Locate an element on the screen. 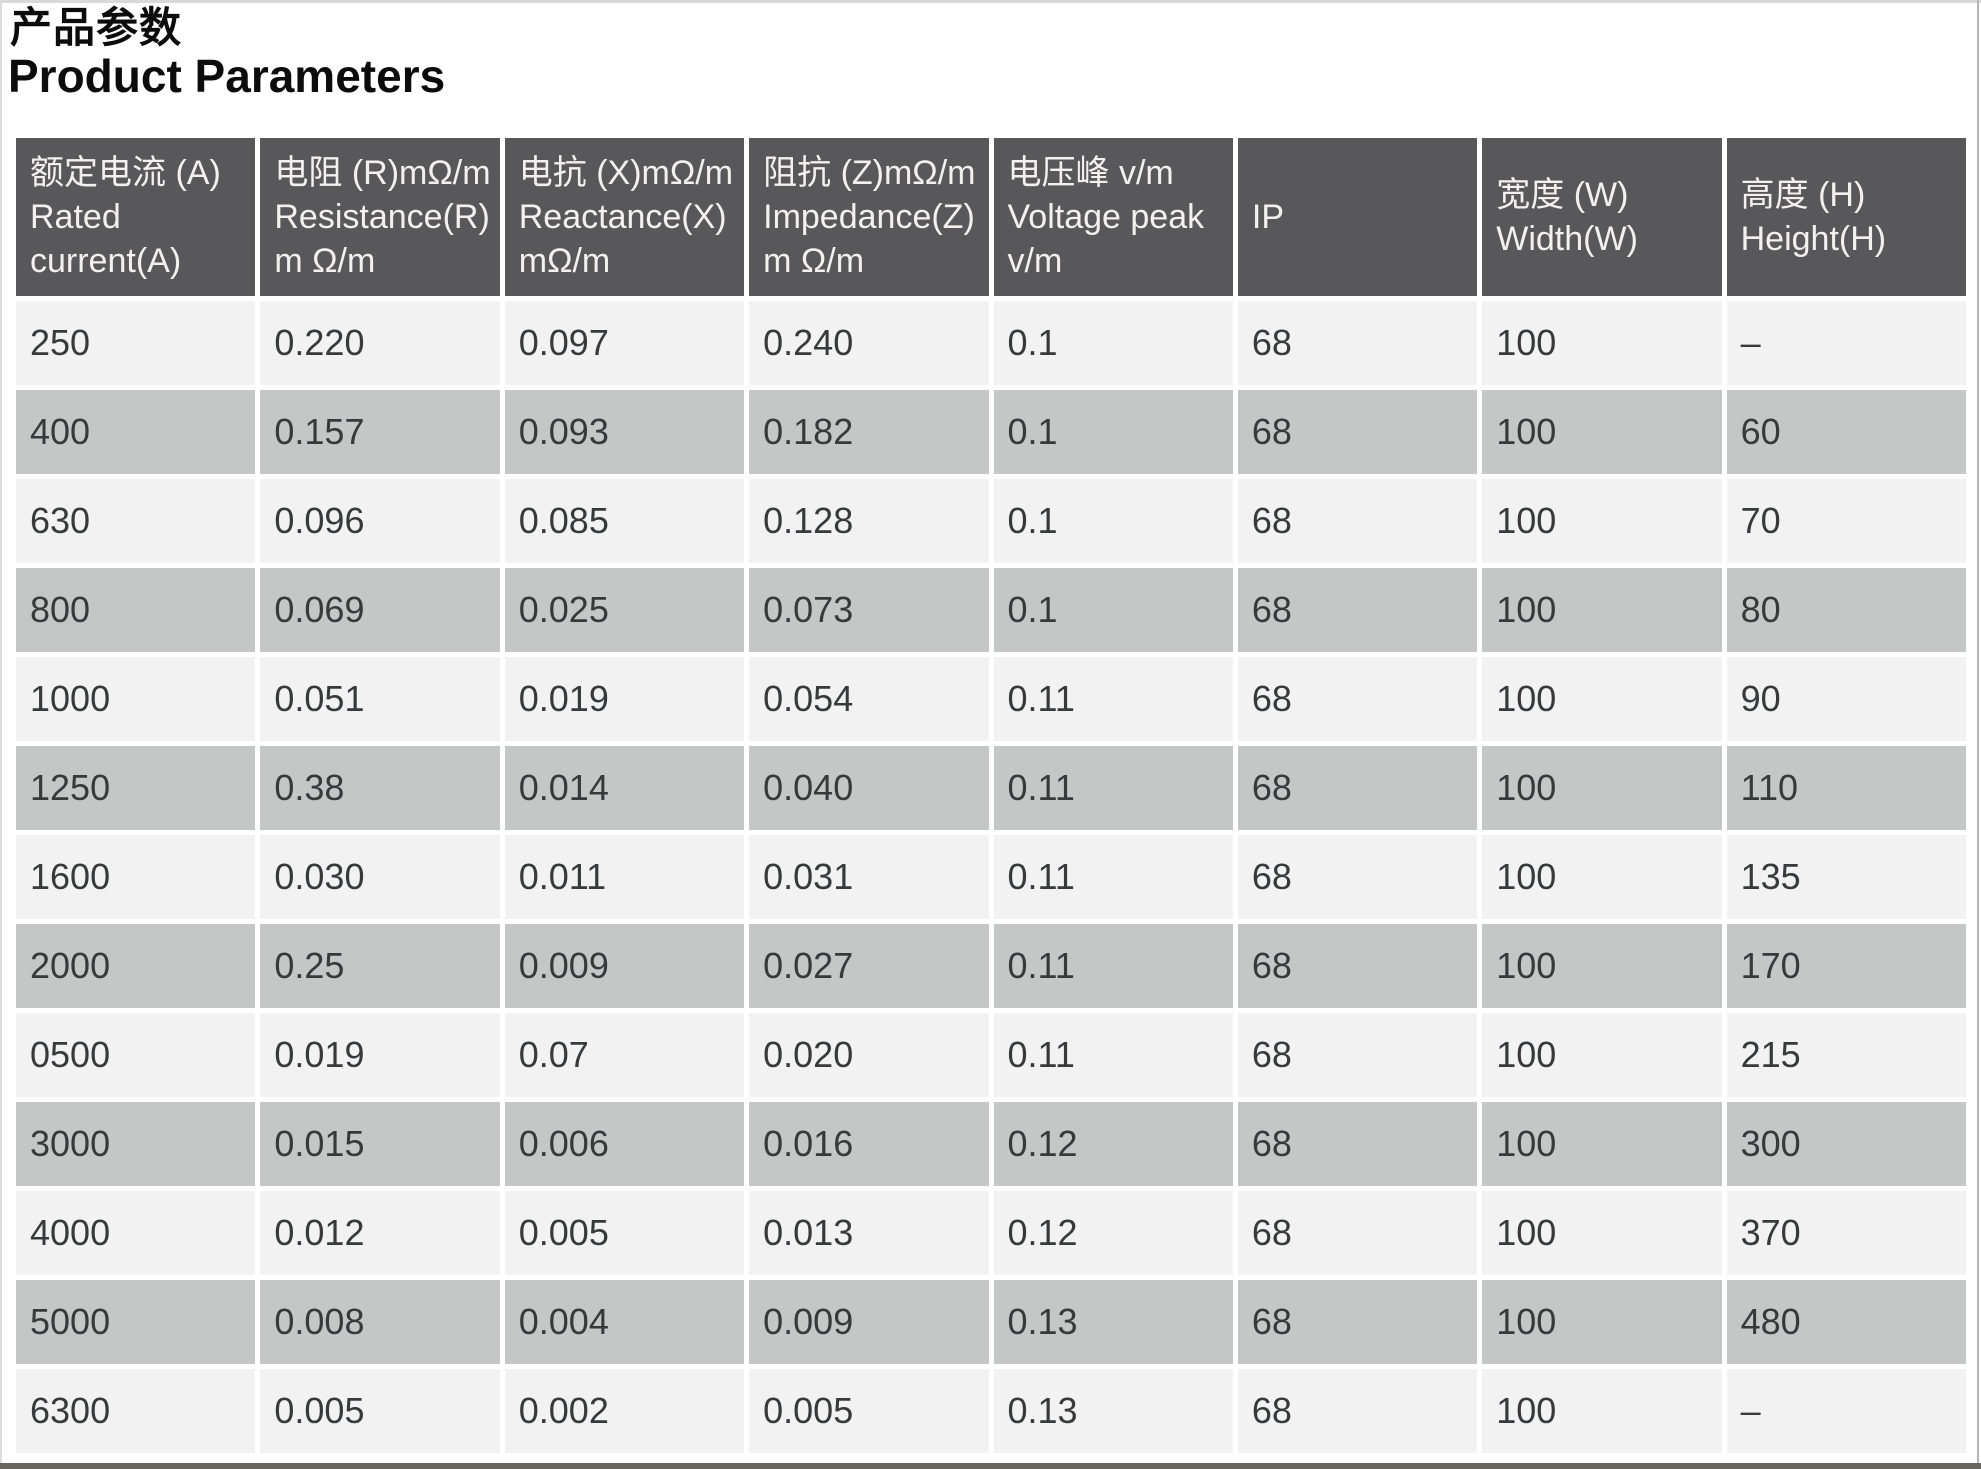 The width and height of the screenshot is (1981, 1469). cell-height: 170 is located at coordinates (1846, 966).